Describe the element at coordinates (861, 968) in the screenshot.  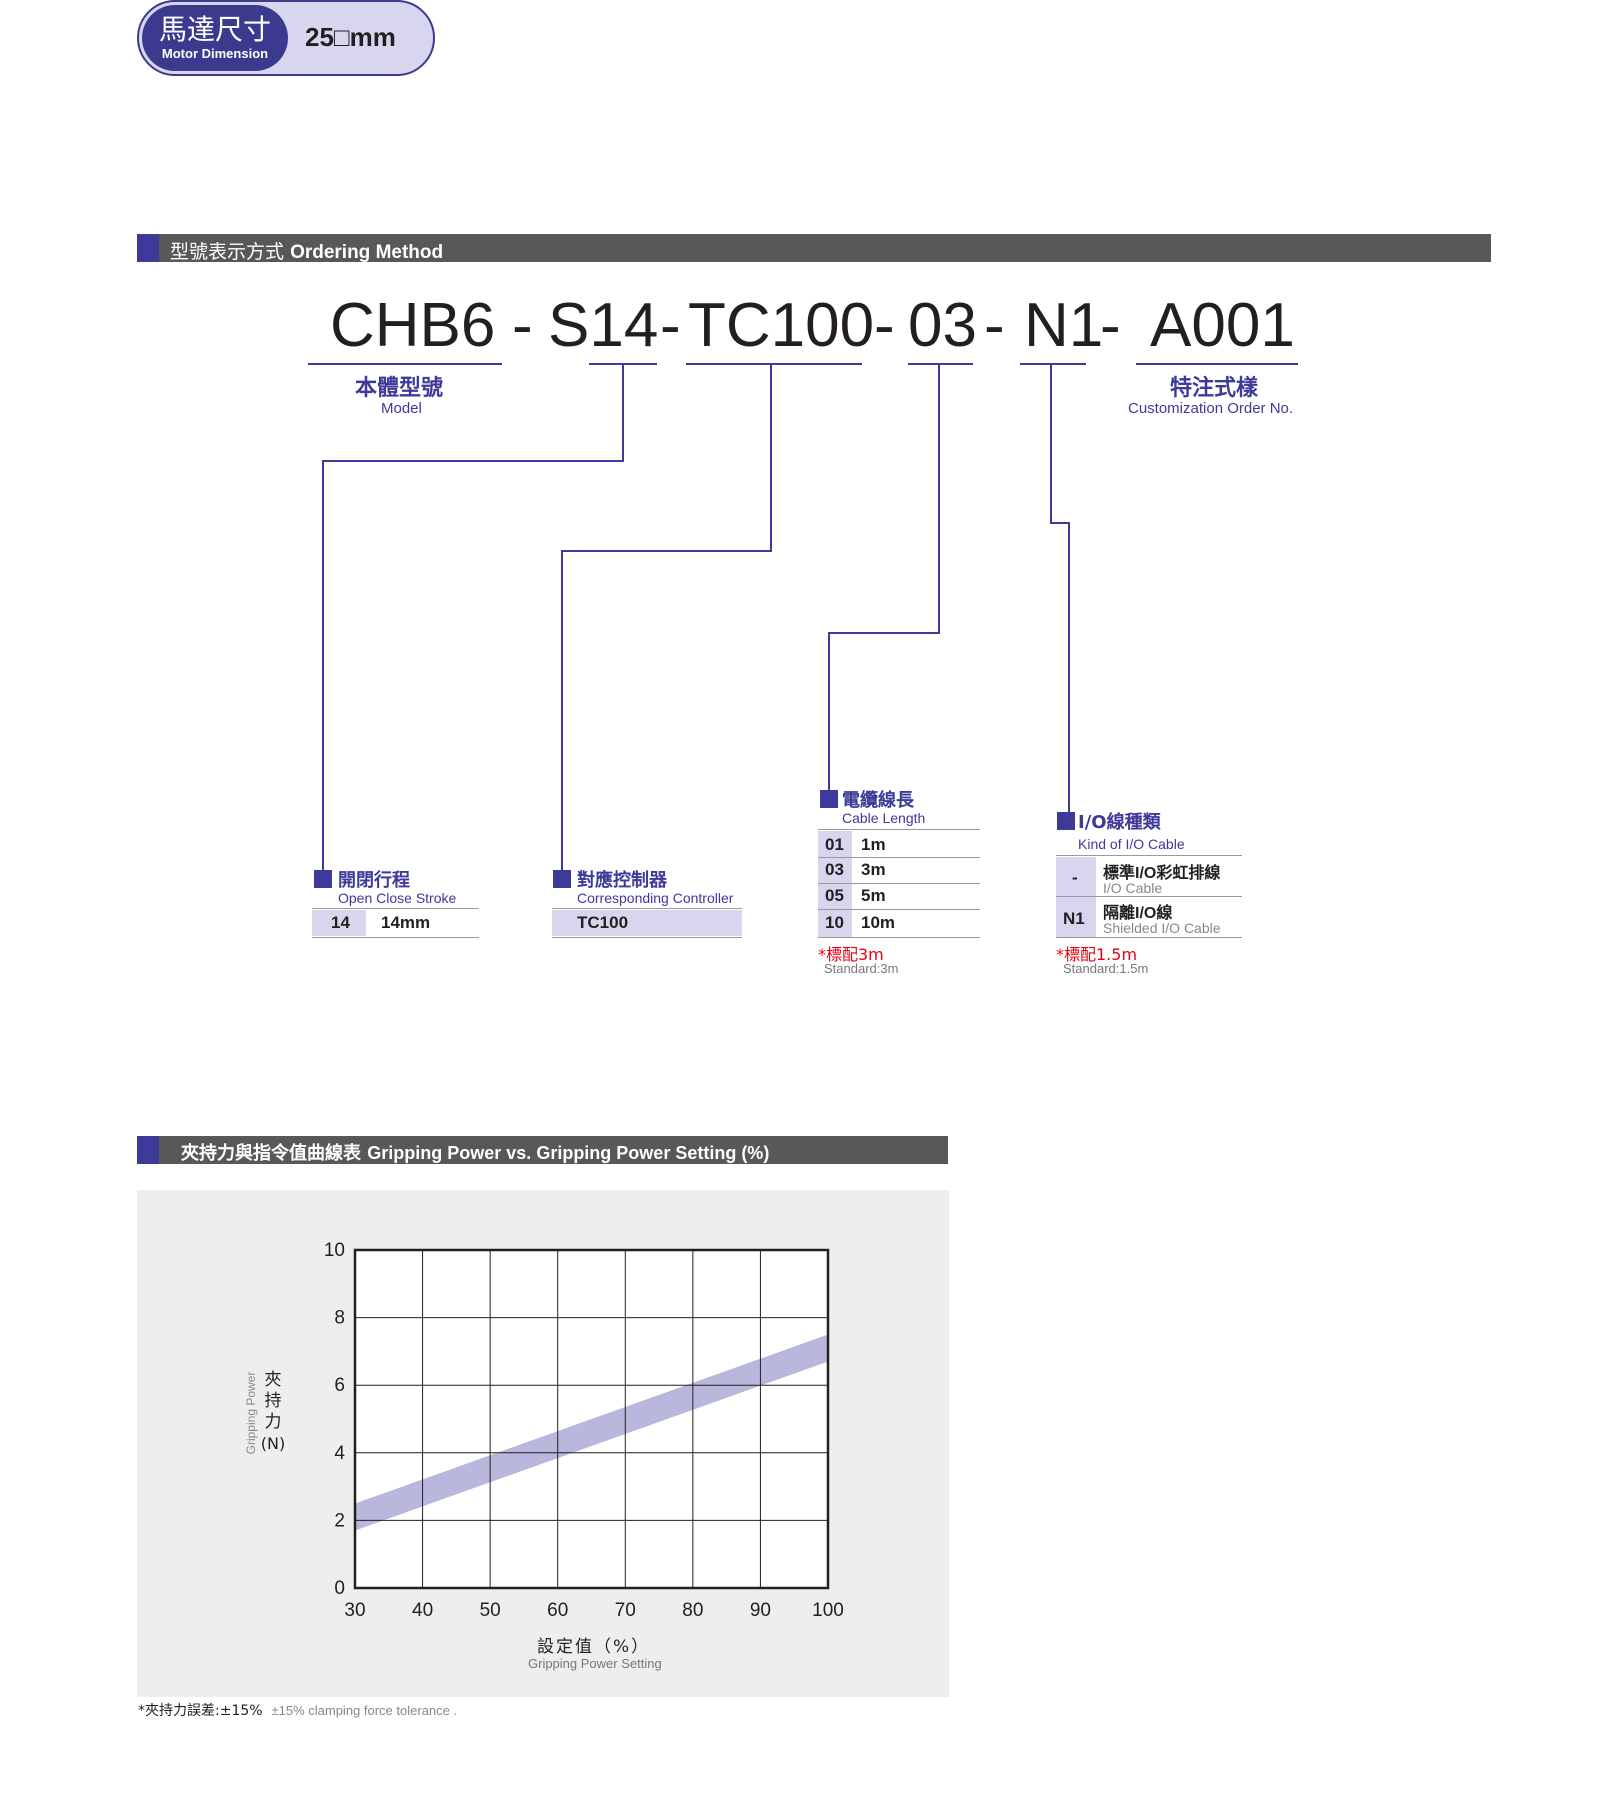
I see `cable-standard-note-en: Standard:3m` at that location.